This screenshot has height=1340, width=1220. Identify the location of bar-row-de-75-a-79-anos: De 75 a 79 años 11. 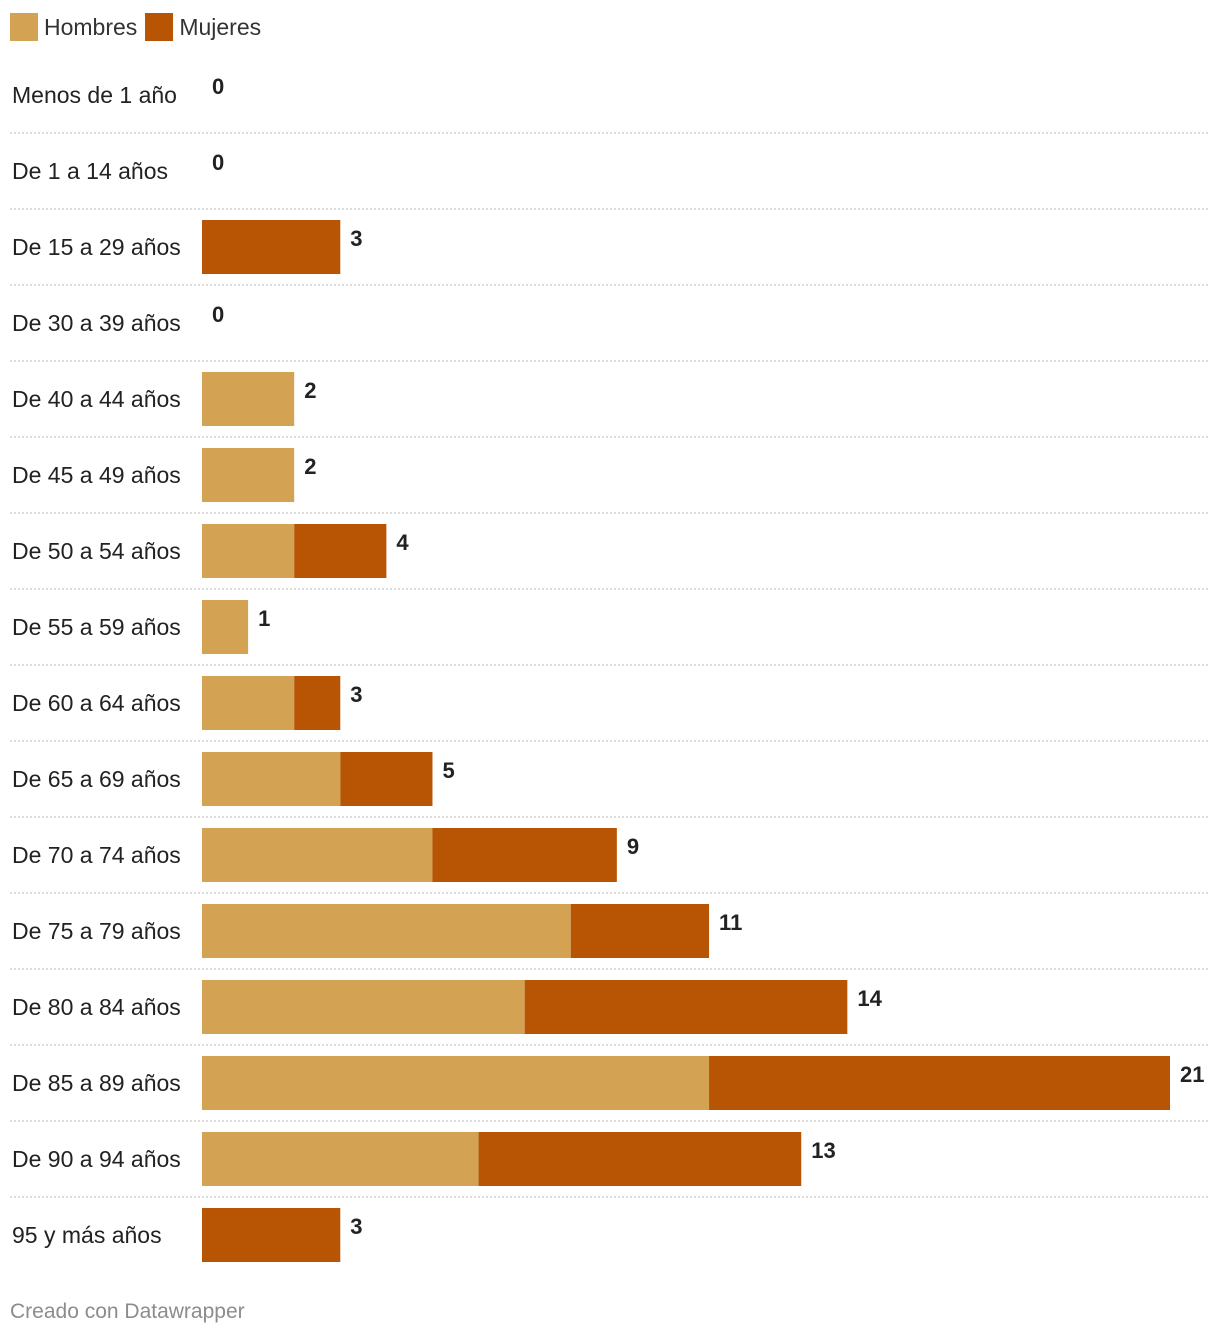
(609, 937).